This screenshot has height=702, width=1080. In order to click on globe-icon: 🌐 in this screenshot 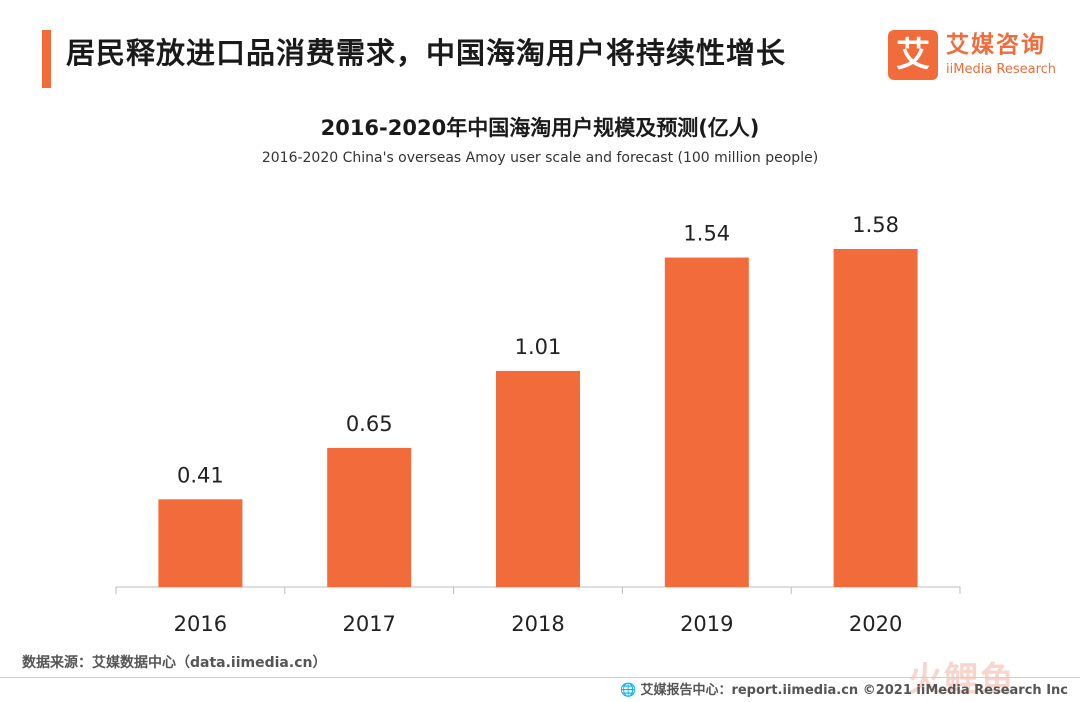, I will do `click(628, 690)`.